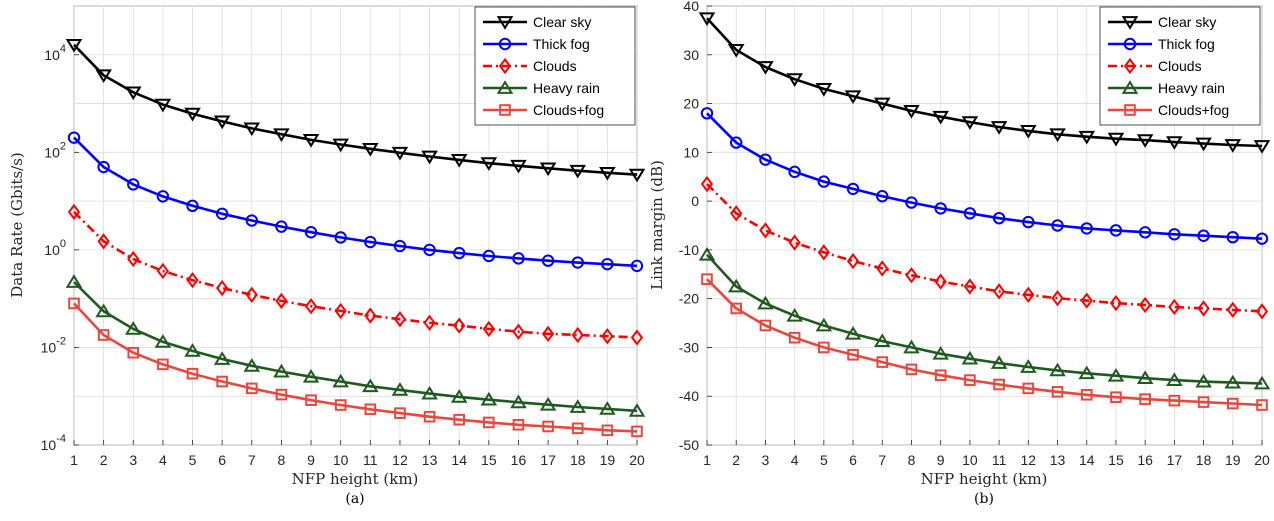  Describe the element at coordinates (689, 347) in the screenshot. I see `y-tick-label: -30` at that location.